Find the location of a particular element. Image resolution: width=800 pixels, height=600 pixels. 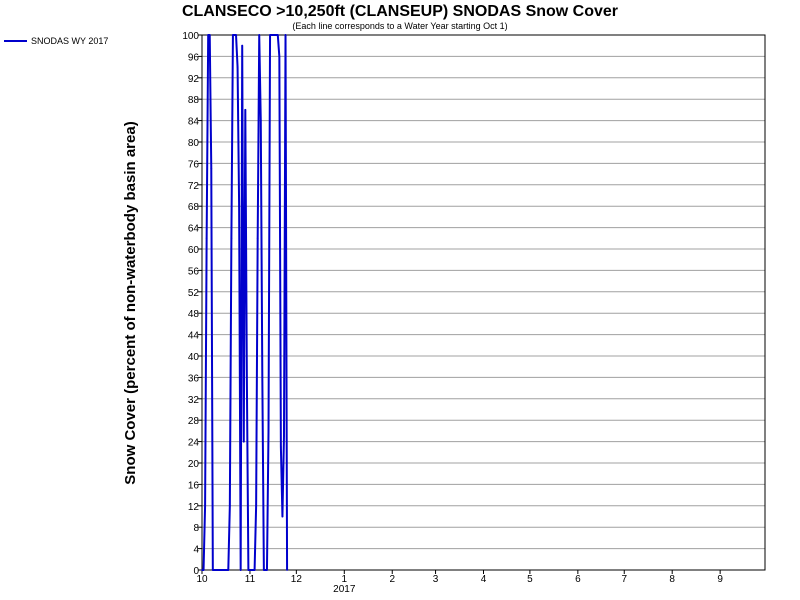

y-tick-label: 64 is located at coordinates (194, 229).